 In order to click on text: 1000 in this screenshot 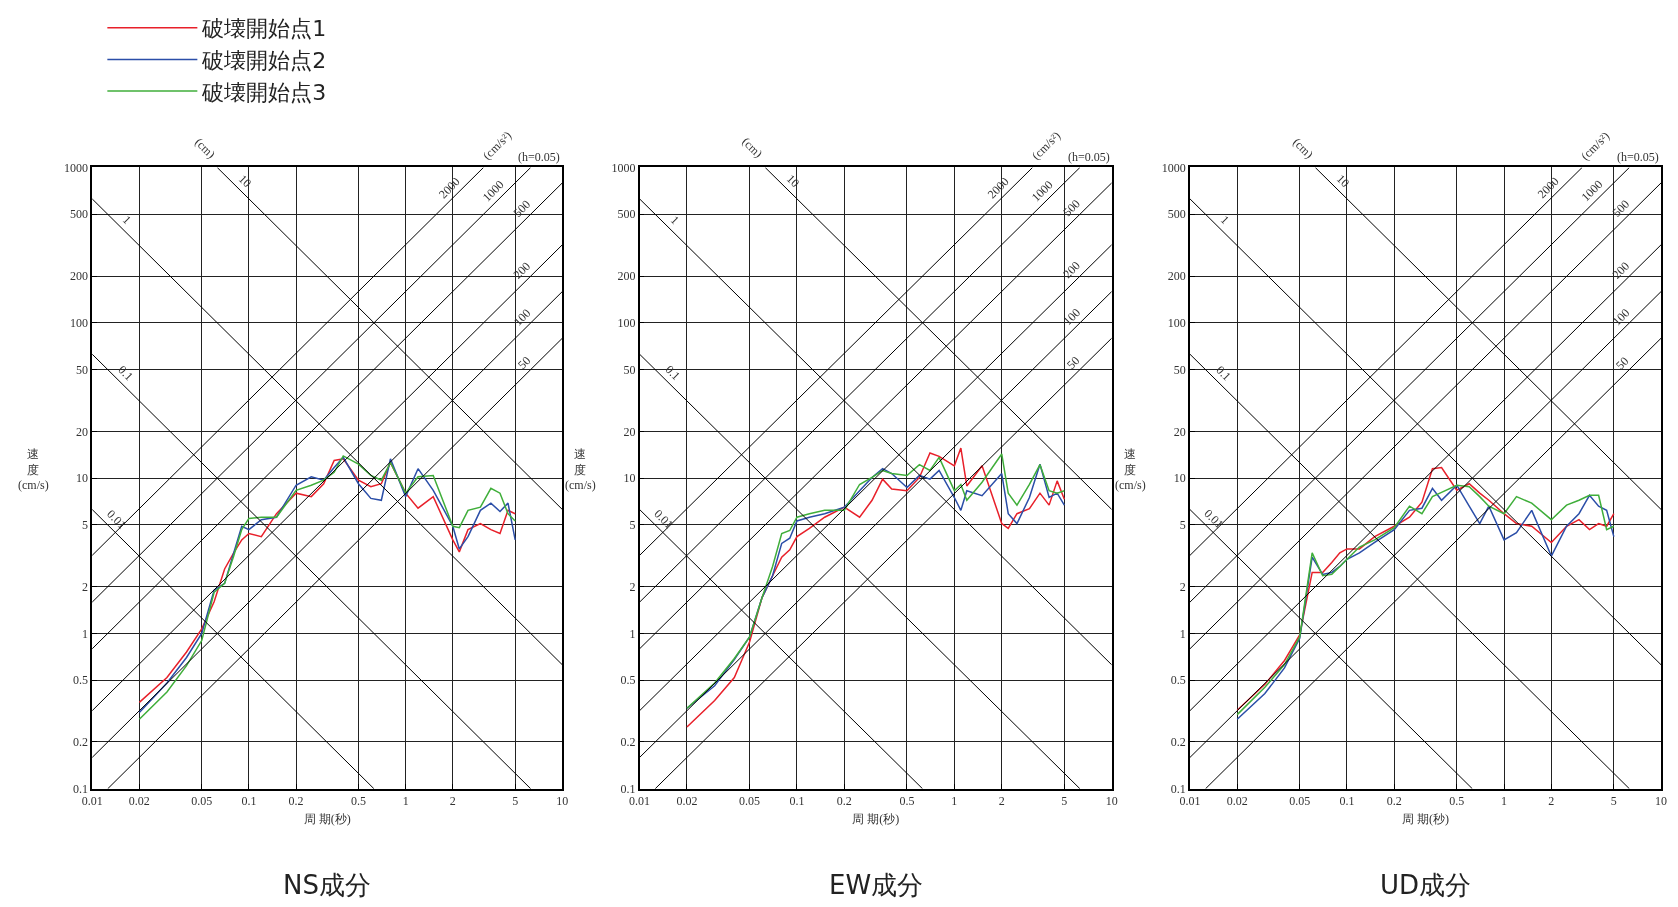, I will do `click(1592, 191)`.